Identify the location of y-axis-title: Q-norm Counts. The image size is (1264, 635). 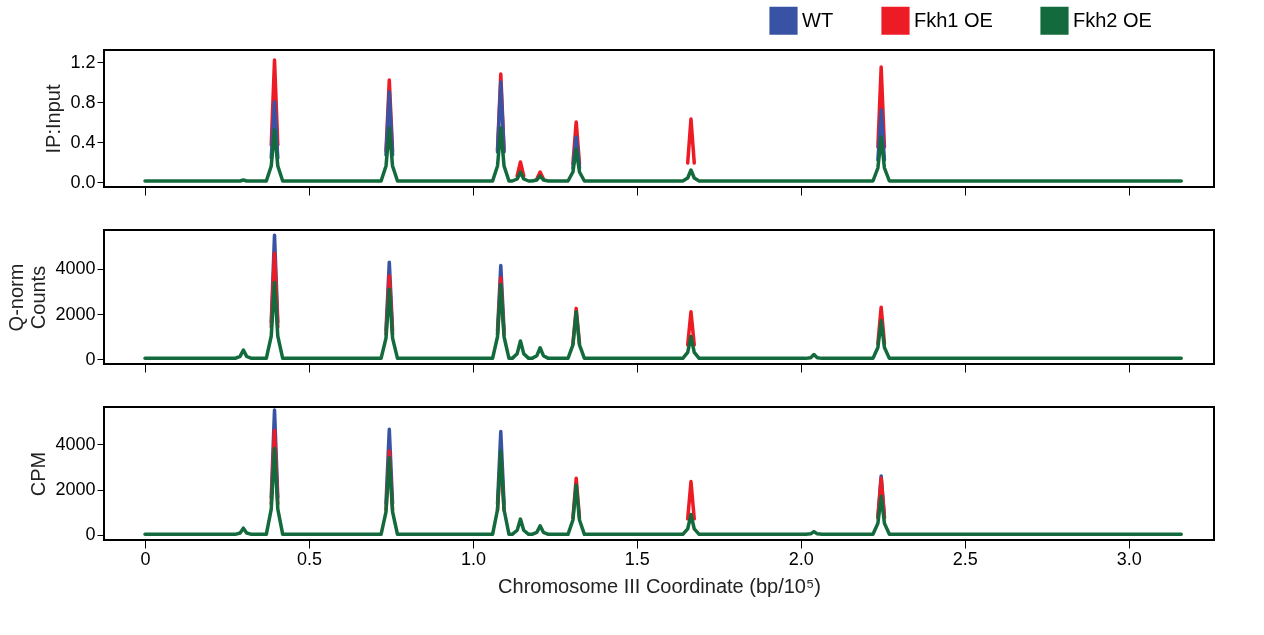
(27, 297).